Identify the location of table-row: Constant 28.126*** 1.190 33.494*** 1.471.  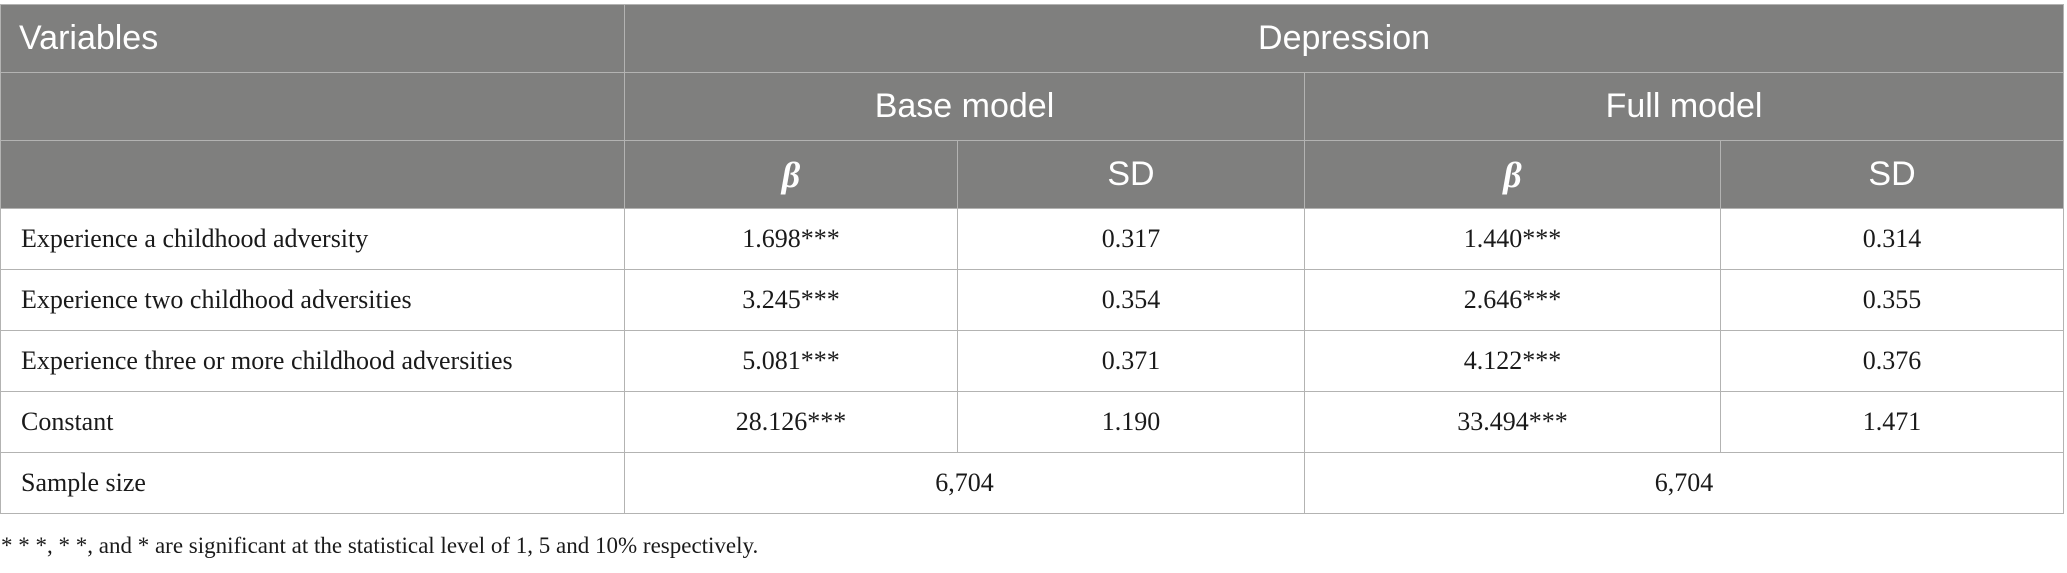
(1032, 422).